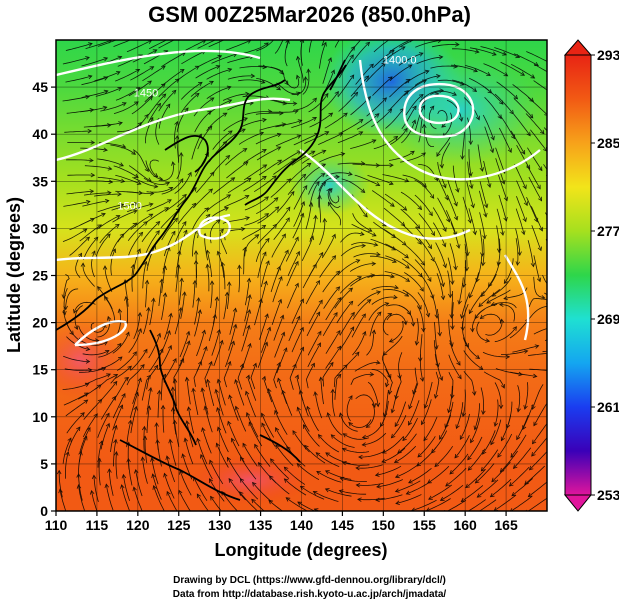 The image size is (619, 605). What do you see at coordinates (173, 129) in the screenshot?
I see `height-contour` at bounding box center [173, 129].